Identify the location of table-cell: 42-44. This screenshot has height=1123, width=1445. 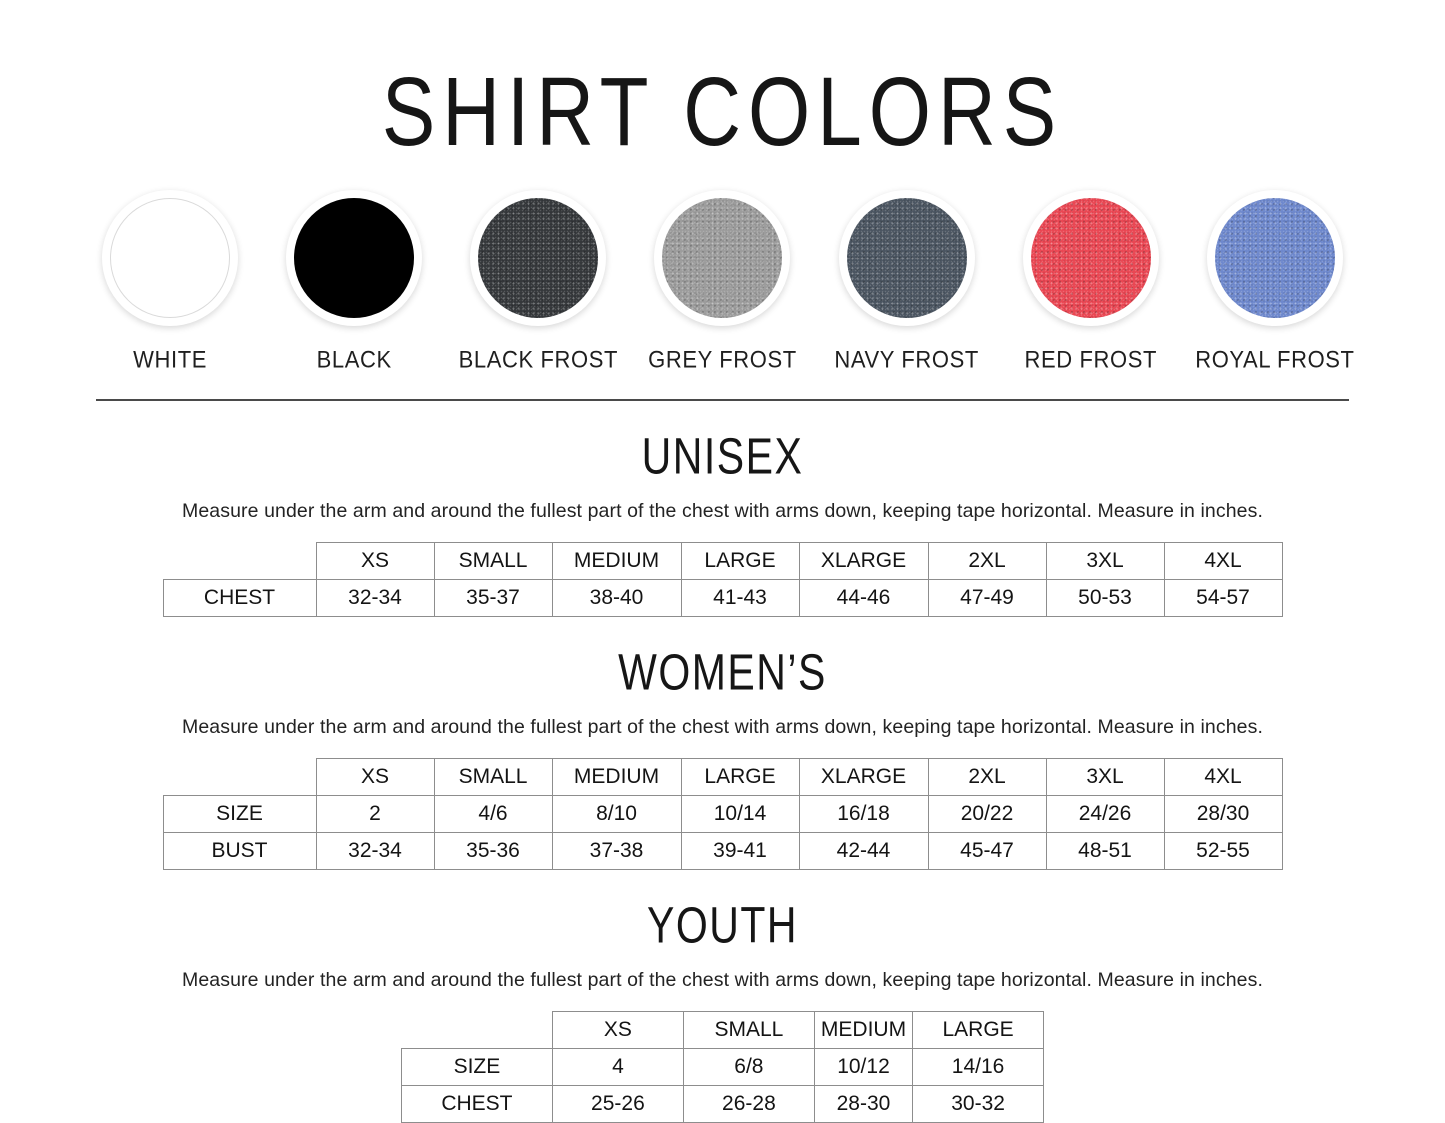
(863, 851).